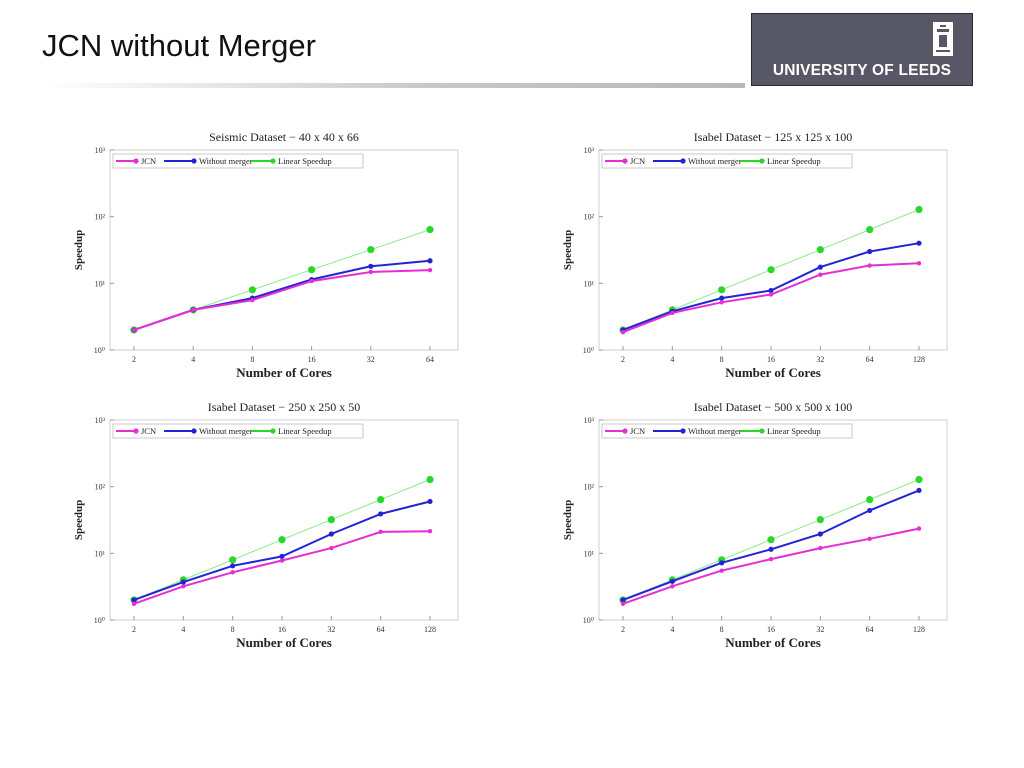 The image size is (1024, 768). What do you see at coordinates (179, 45) in the screenshot?
I see `slide-title: JCN without Merger` at bounding box center [179, 45].